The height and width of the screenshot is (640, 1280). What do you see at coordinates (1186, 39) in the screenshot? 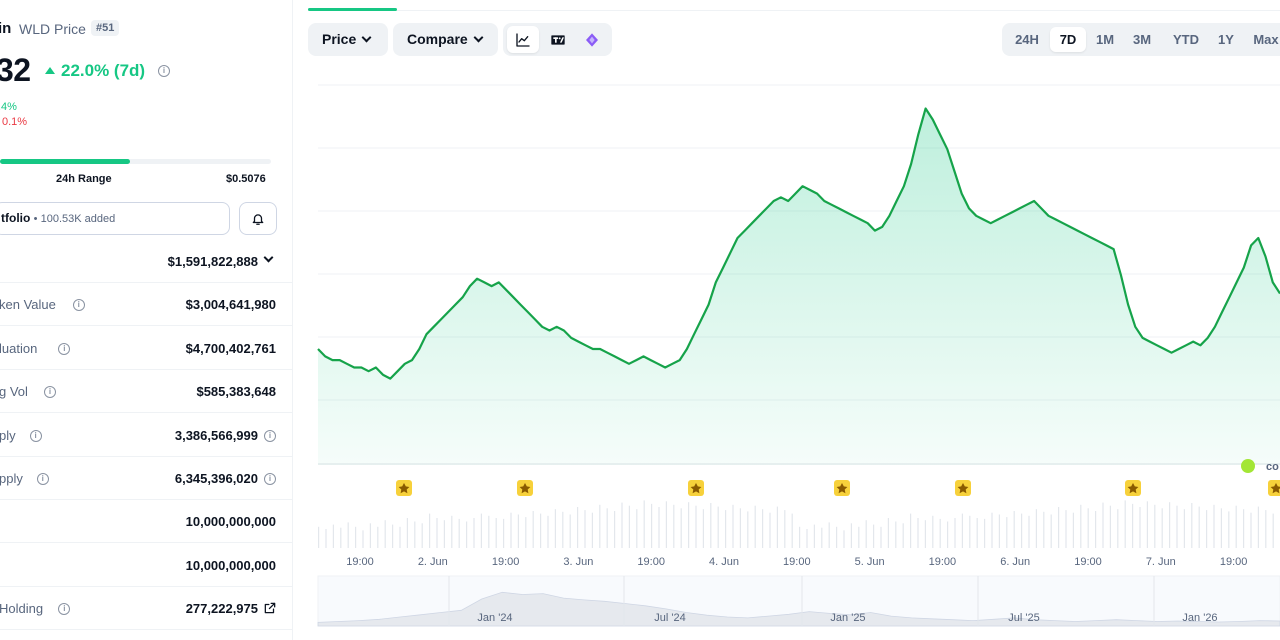
I see `range-ytd-button: YTD` at bounding box center [1186, 39].